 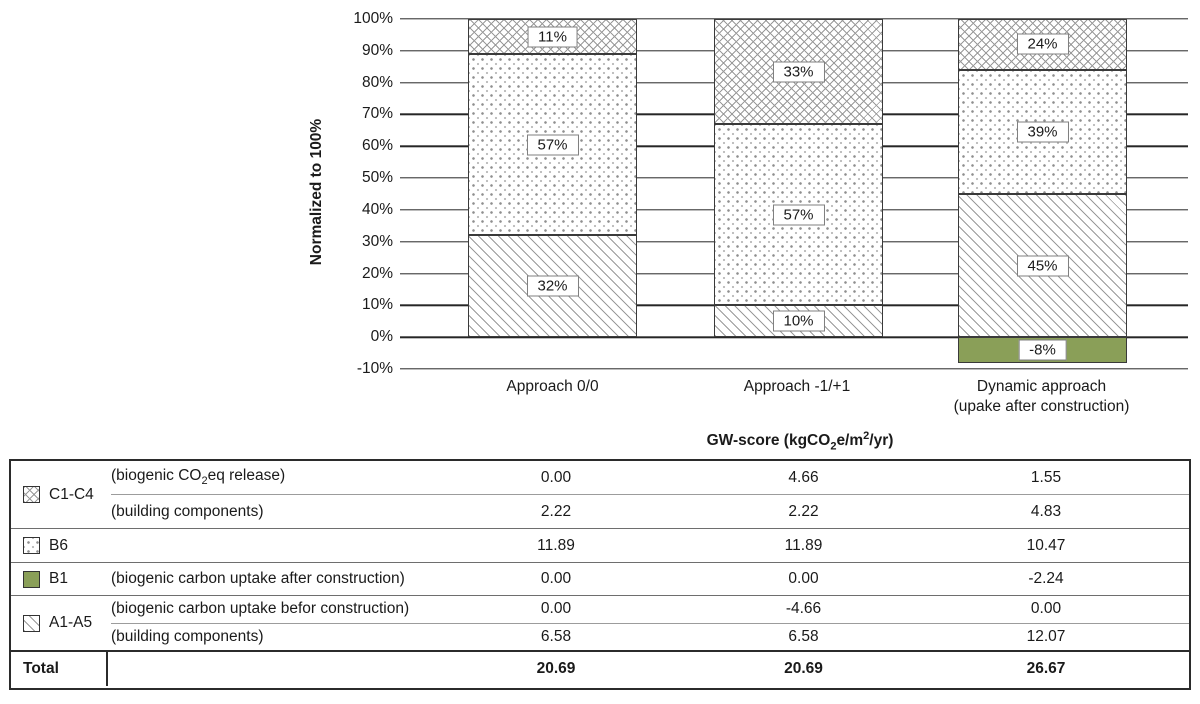 What do you see at coordinates (552, 194) in the screenshot?
I see `stacked-bar: 32% 57% 11%` at bounding box center [552, 194].